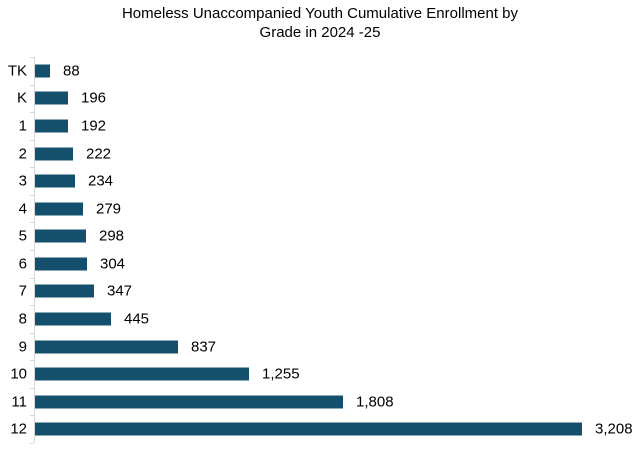 This screenshot has width=640, height=449. Describe the element at coordinates (375, 402) in the screenshot. I see `value-label: 1,808` at that location.